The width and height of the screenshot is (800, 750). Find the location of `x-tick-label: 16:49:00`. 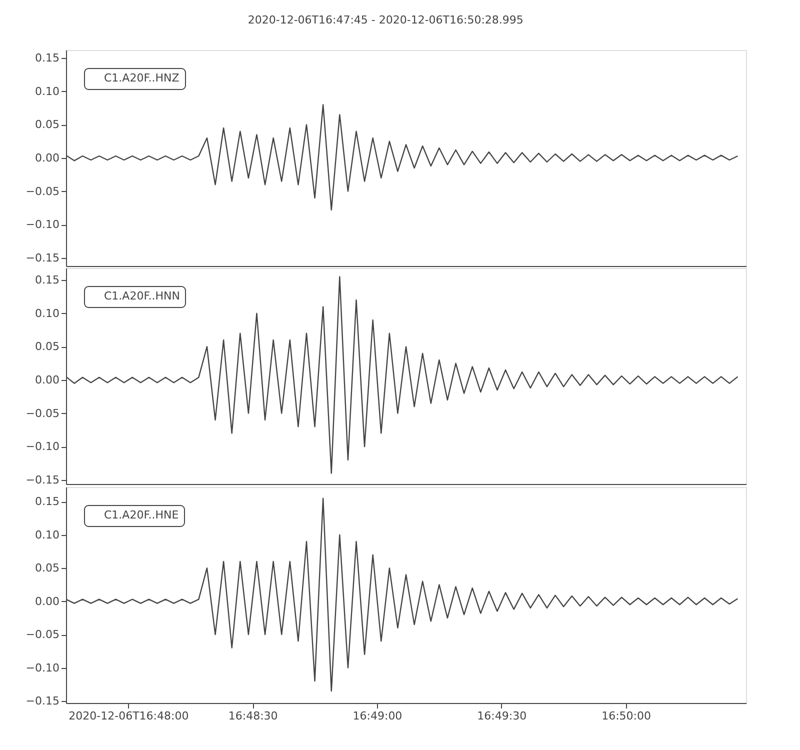

x-tick-label: 16:49:00 is located at coordinates (377, 716).